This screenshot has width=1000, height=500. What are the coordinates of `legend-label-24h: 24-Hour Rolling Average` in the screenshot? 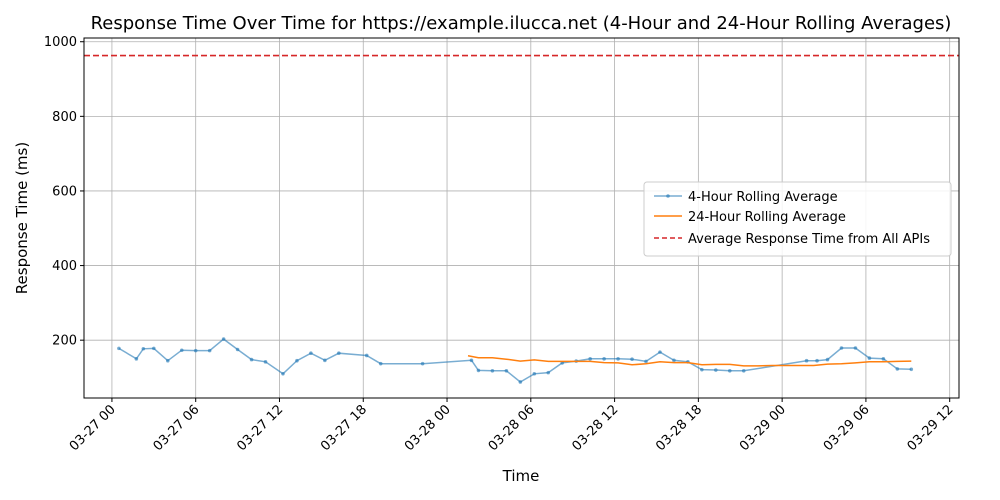 It's located at (767, 217).